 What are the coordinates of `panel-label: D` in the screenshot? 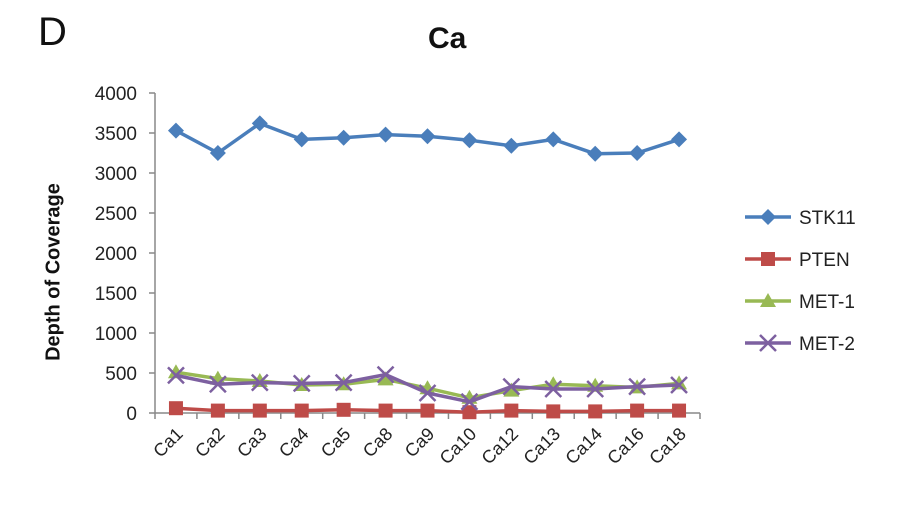 It's located at (52, 32).